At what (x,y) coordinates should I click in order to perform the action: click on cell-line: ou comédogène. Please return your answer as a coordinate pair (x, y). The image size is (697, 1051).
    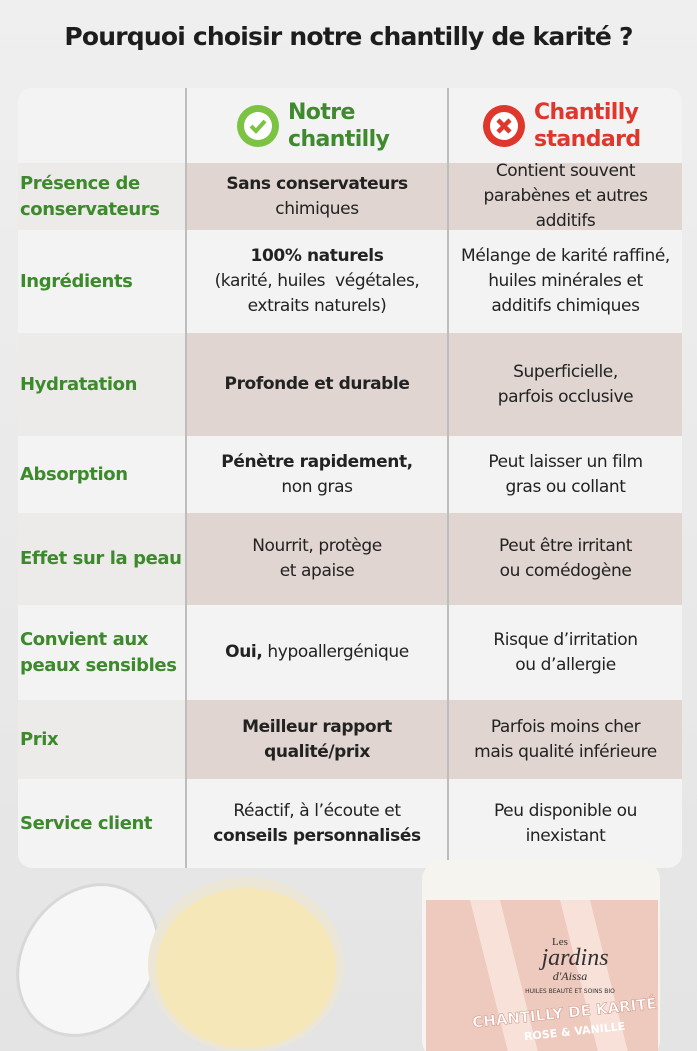
    Looking at the image, I should click on (566, 571).